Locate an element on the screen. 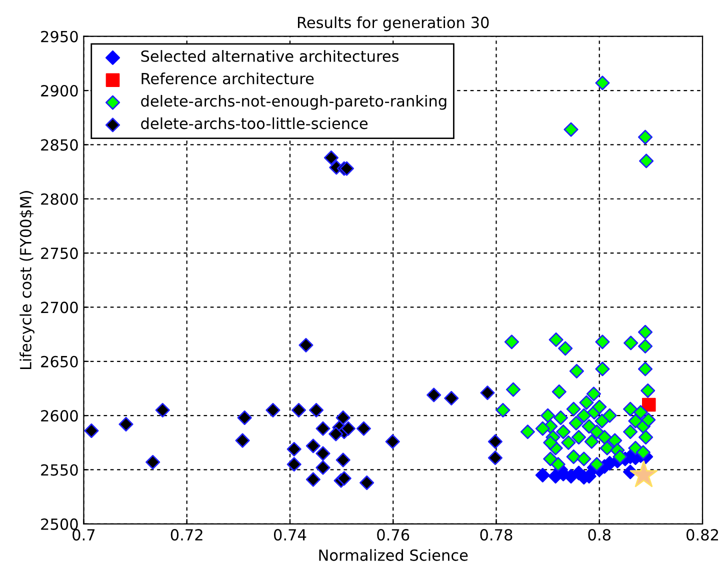  x-axis-title: Normalized Science is located at coordinates (393, 555).